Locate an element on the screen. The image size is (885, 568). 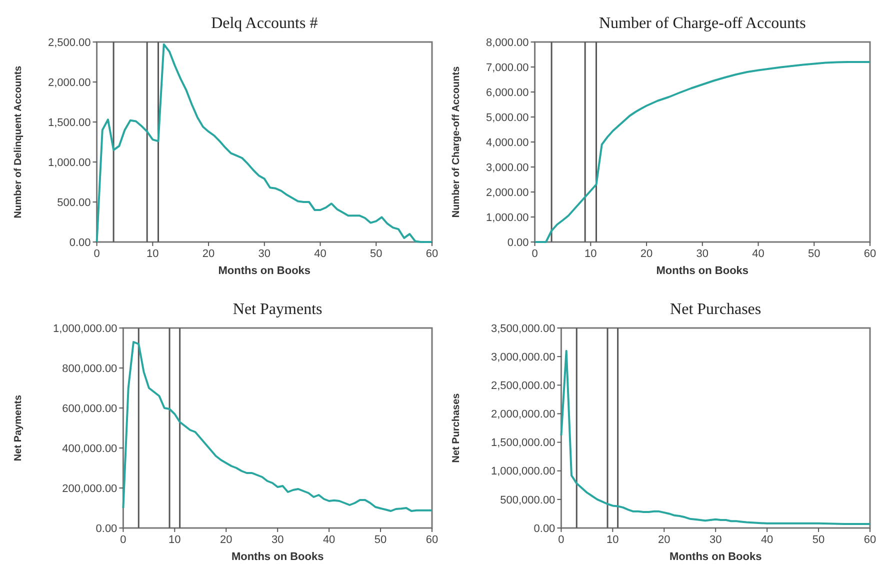
y-tick-label: 8,000.00 is located at coordinates (507, 42).